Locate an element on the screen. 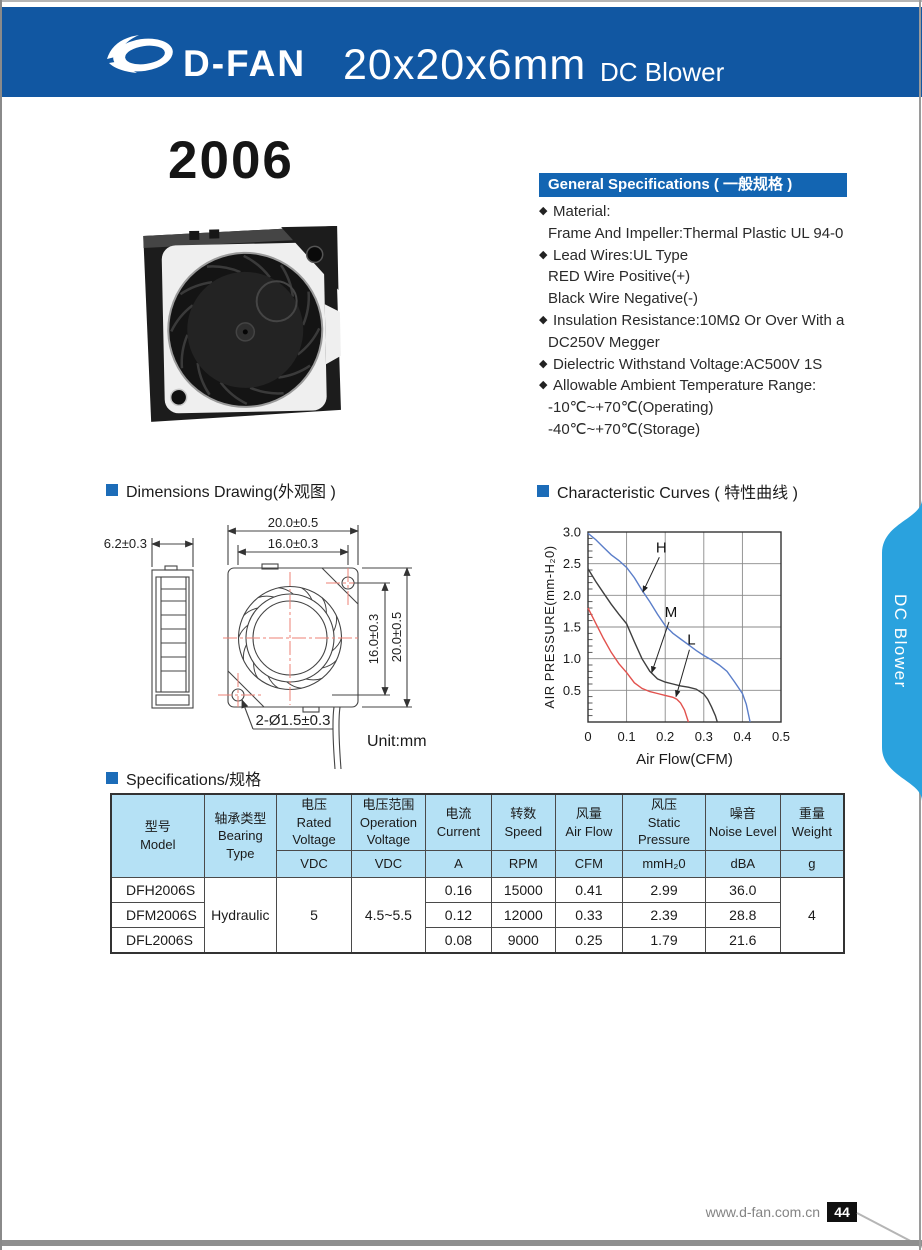 The height and width of the screenshot is (1250, 922). col-operation-voltage: 电压范围 Operation Voltage is located at coordinates (388, 822).